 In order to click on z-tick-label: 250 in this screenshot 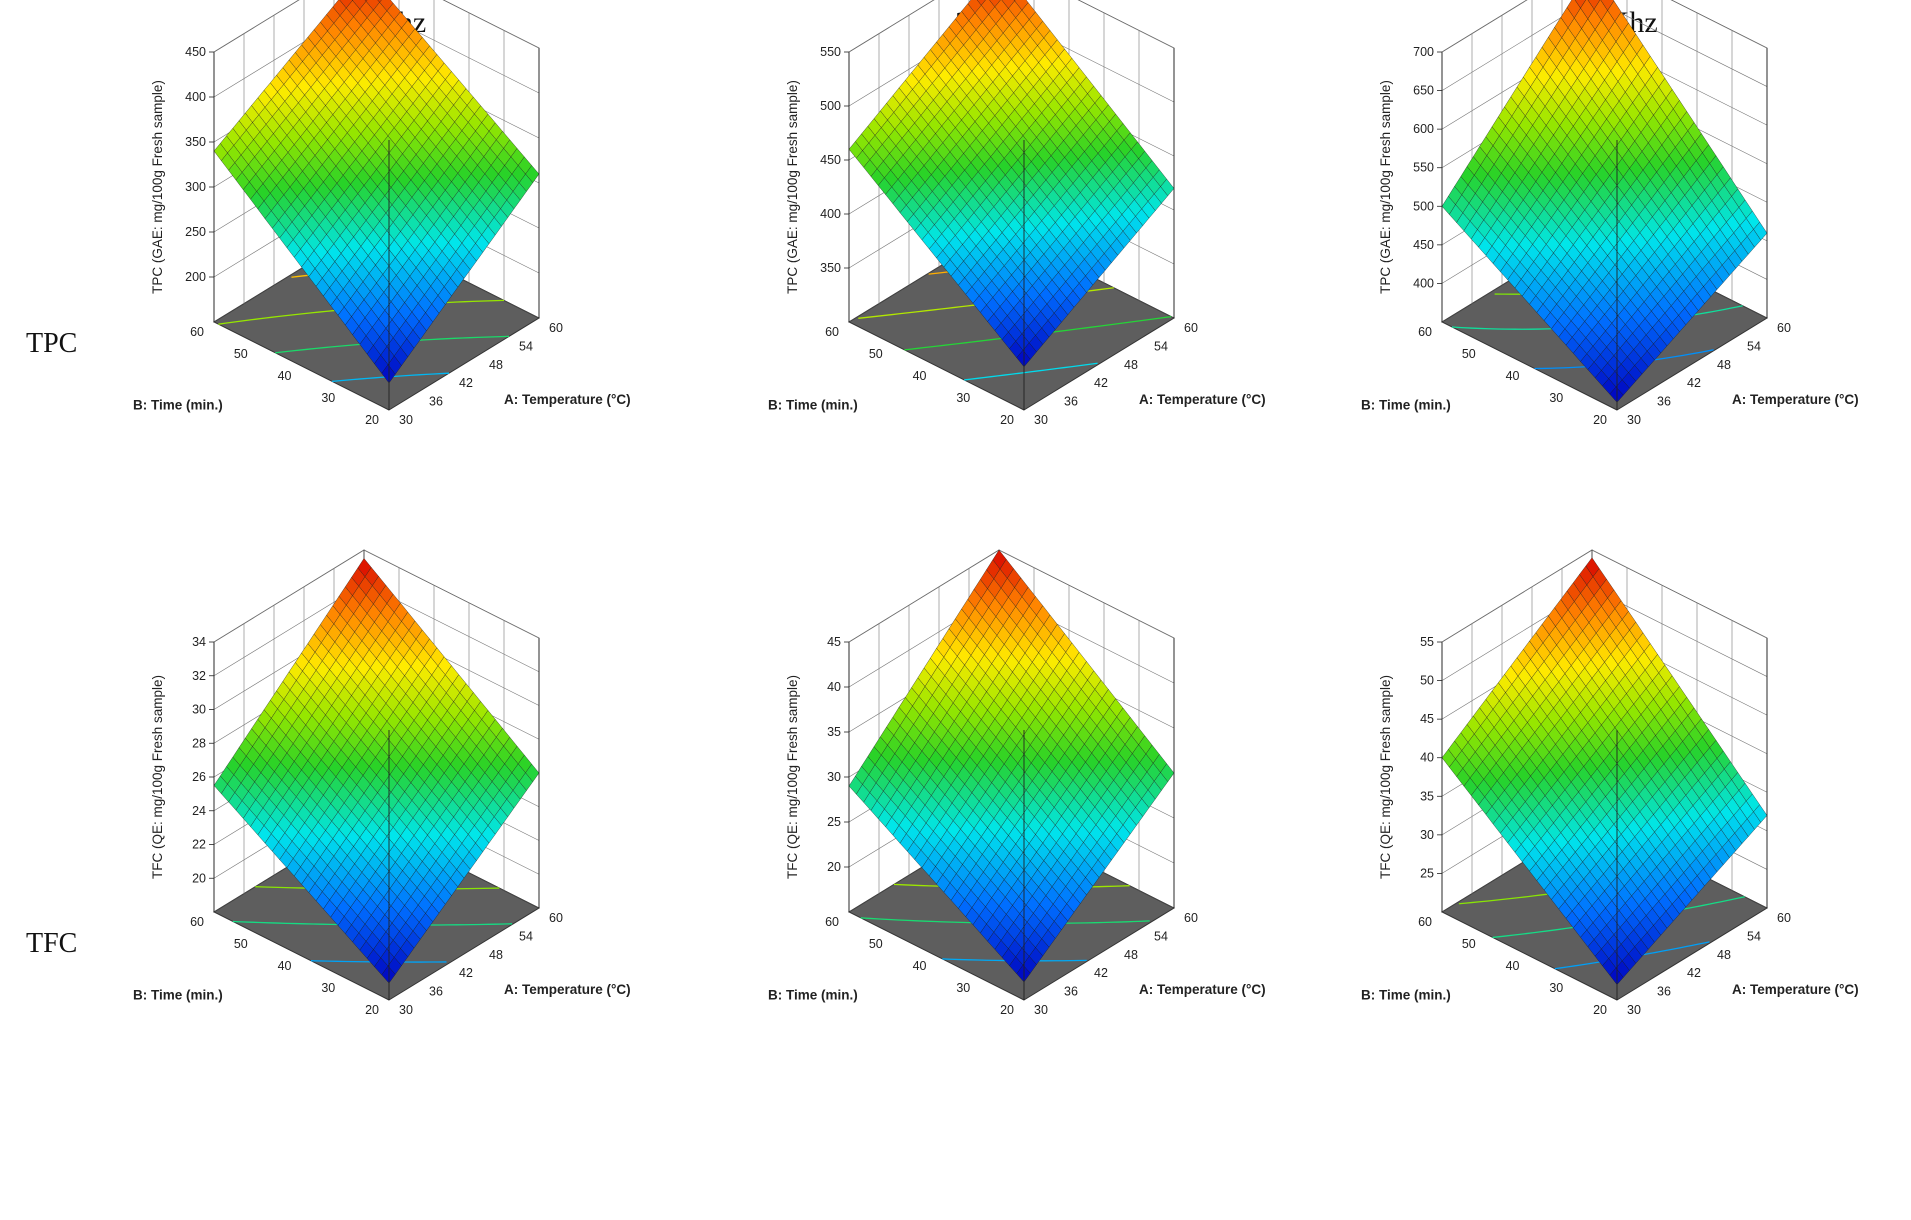, I will do `click(195, 232)`.